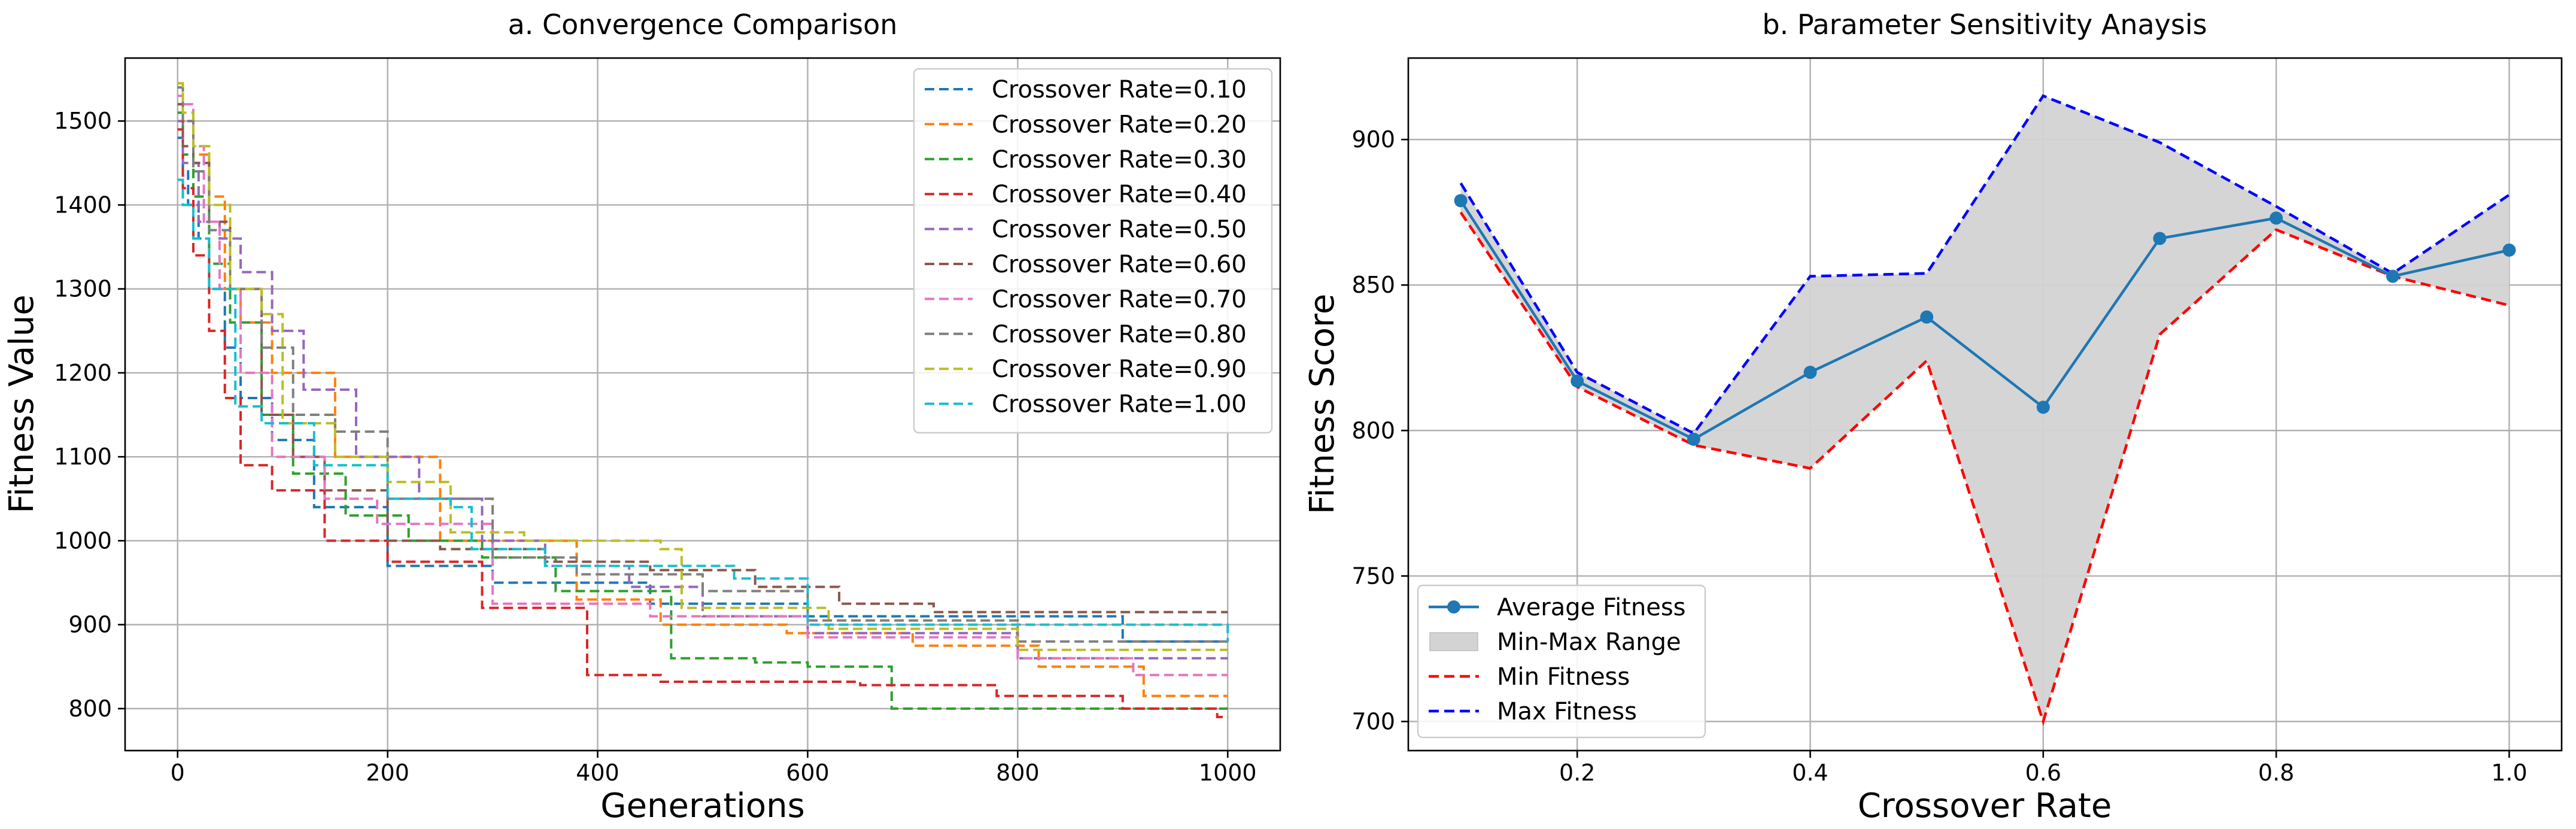 The image size is (2576, 829). What do you see at coordinates (1119, 404) in the screenshot?
I see `legend-label: Crossover Rate=1.00` at bounding box center [1119, 404].